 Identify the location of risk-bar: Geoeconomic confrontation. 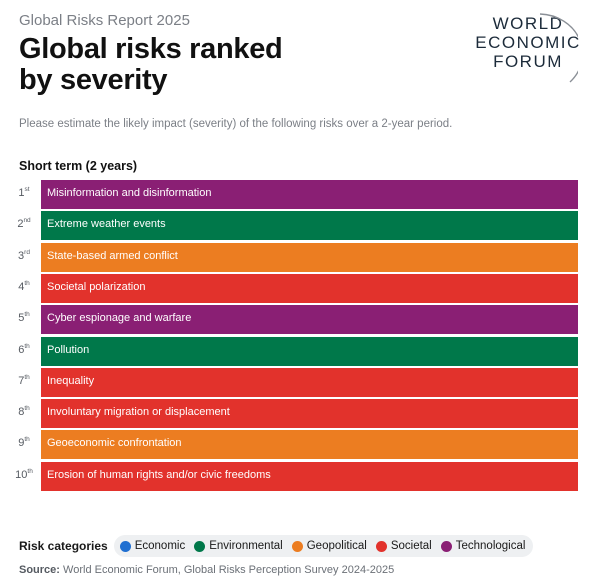
(309, 445).